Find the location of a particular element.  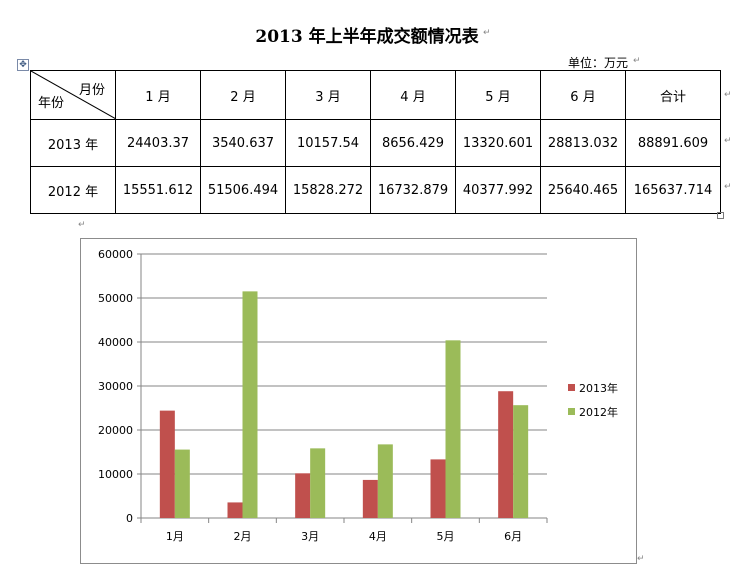

y-tick-label: 40000 is located at coordinates (115, 342).